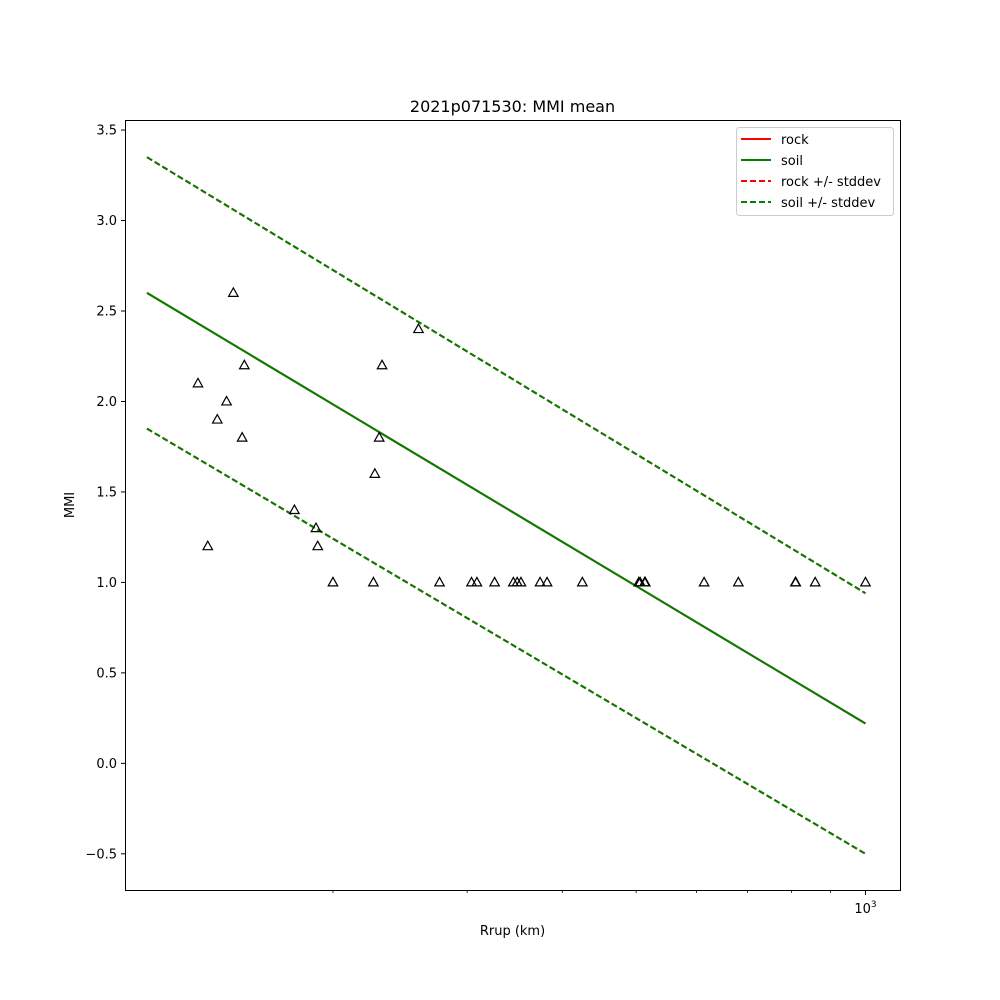  I want to click on legend-label-soil: soil, so click(792, 161).